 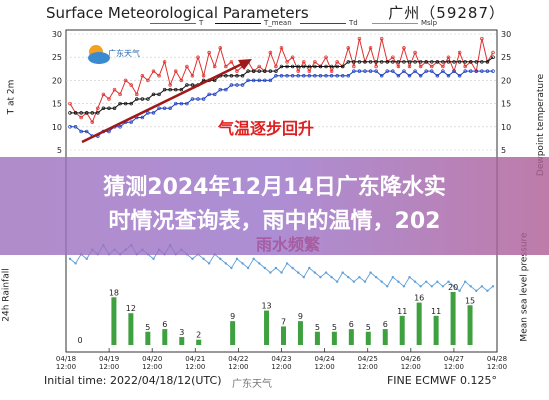 I want to click on x-tick-label-date: 04/23, so click(x=281, y=359).